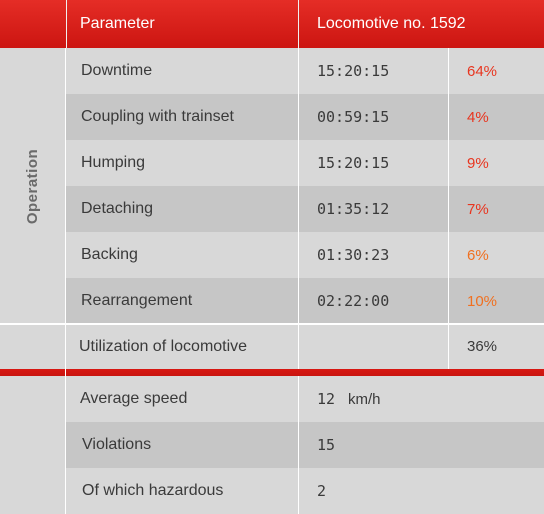  I want to click on table-row: Downtime 15:20:15 64%, so click(305, 71).